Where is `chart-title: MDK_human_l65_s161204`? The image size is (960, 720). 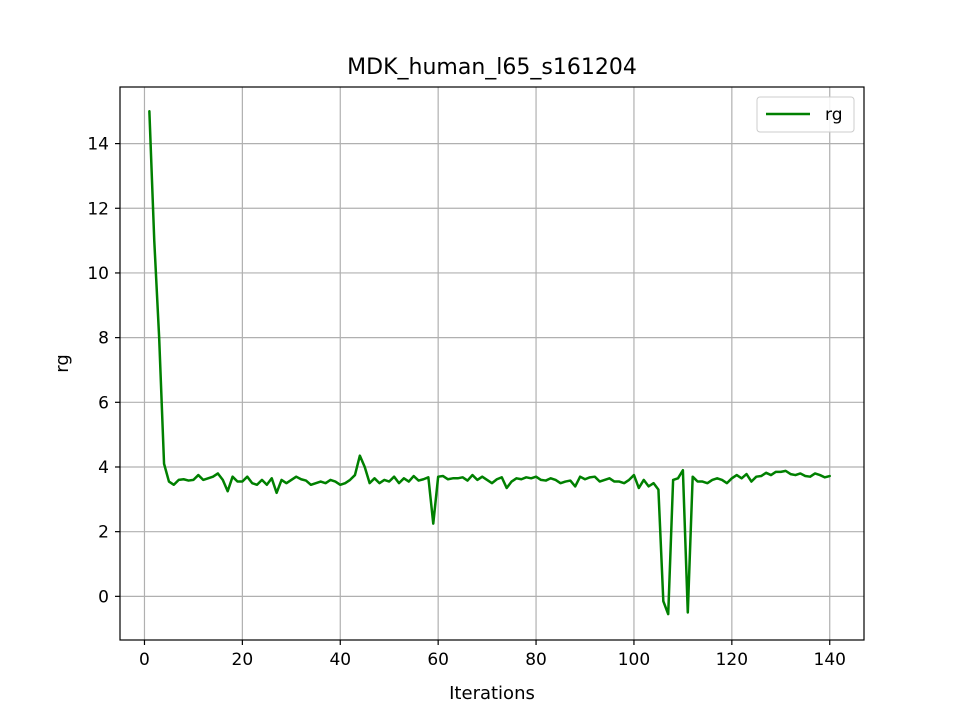
chart-title: MDK_human_l65_s161204 is located at coordinates (492, 67).